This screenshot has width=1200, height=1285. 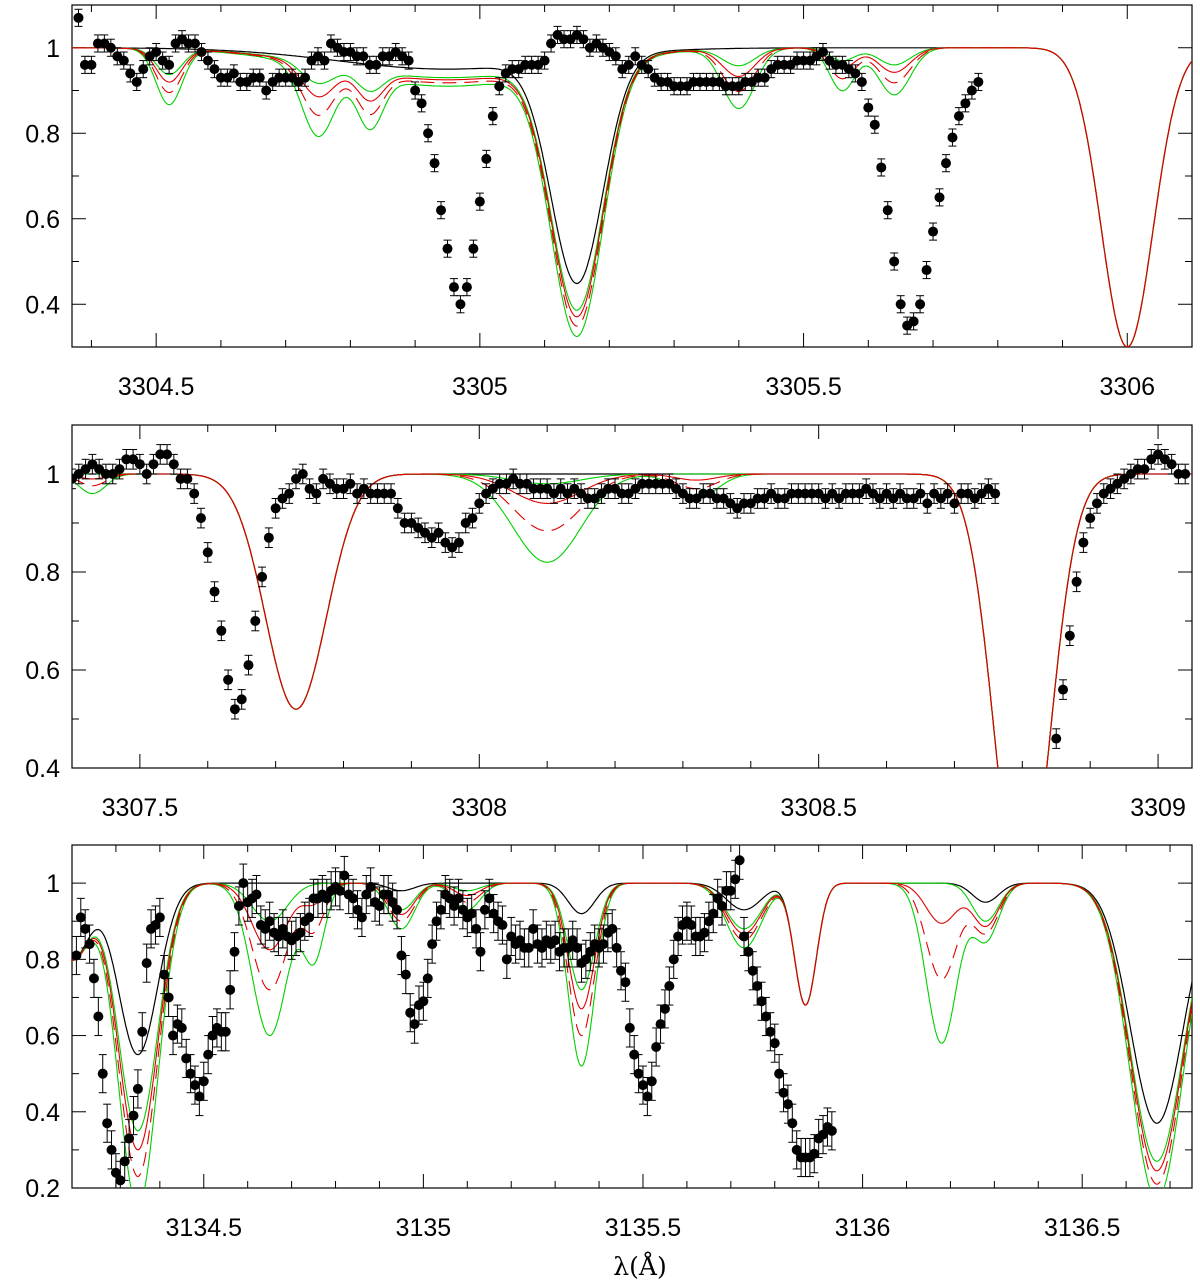 I want to click on x-tick-label: 3306, so click(x=1127, y=387).